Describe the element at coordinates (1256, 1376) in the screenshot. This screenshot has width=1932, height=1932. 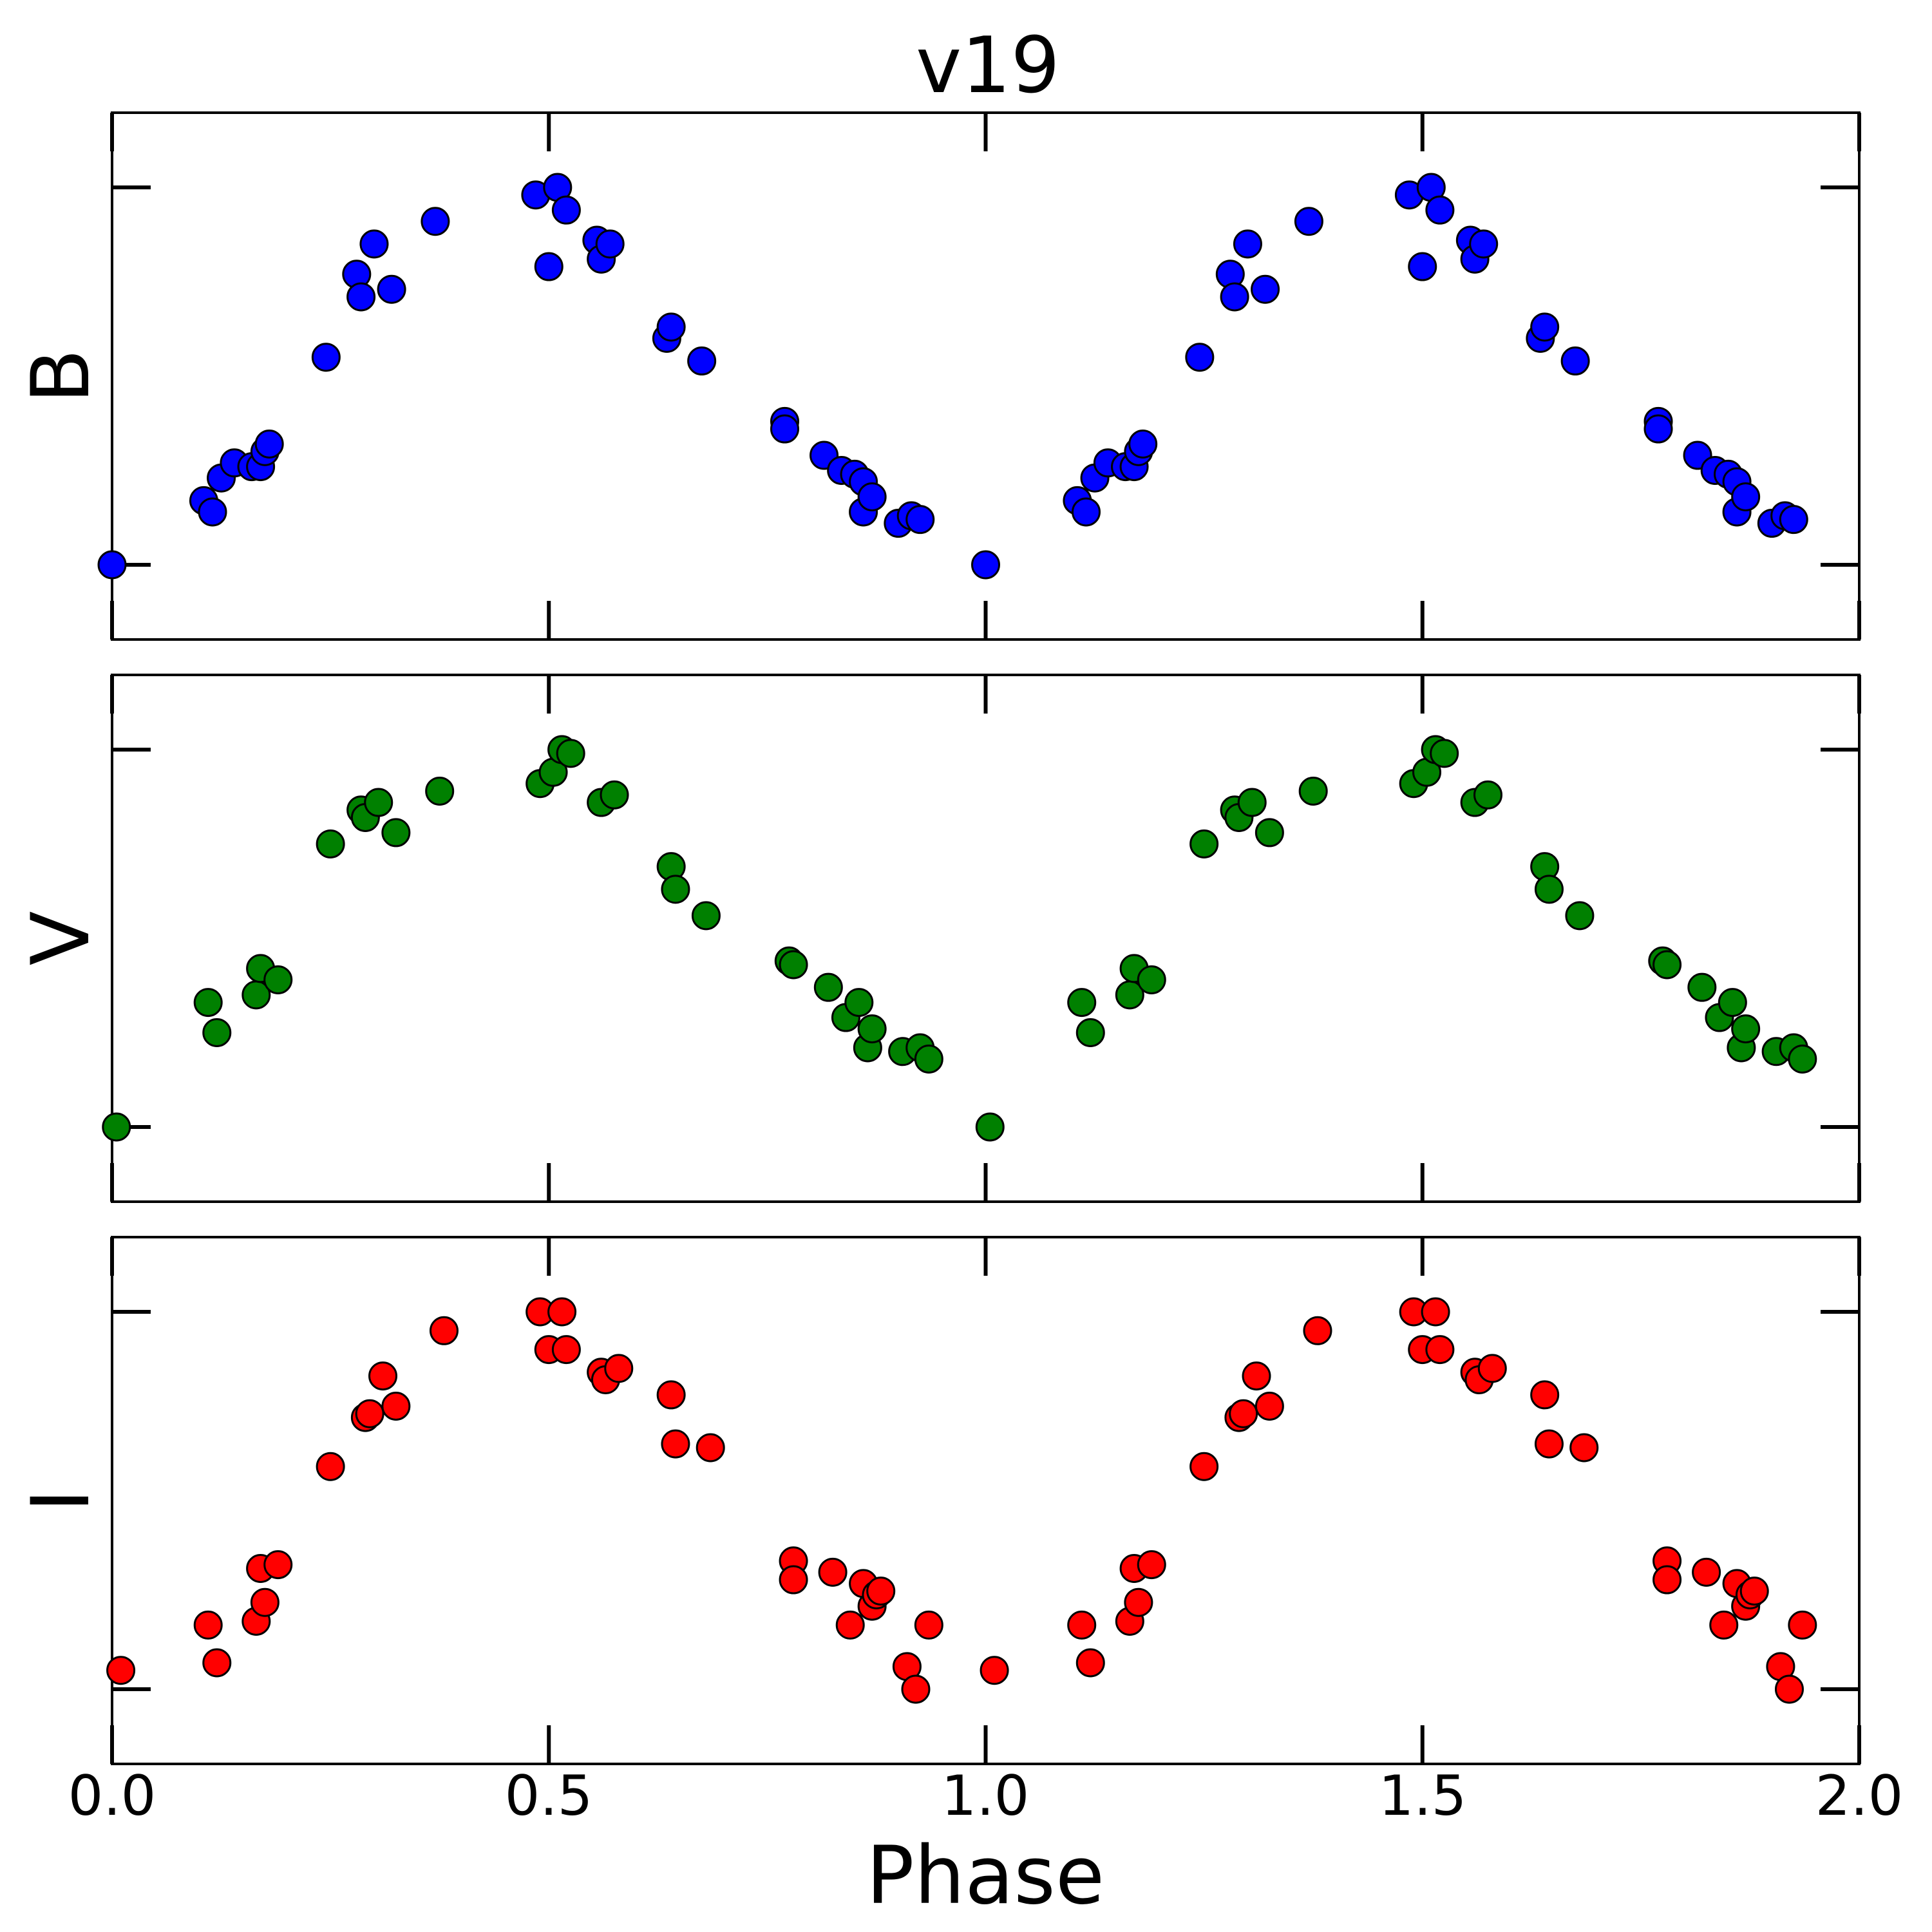
I see `data-point-I-10-repeat` at that location.